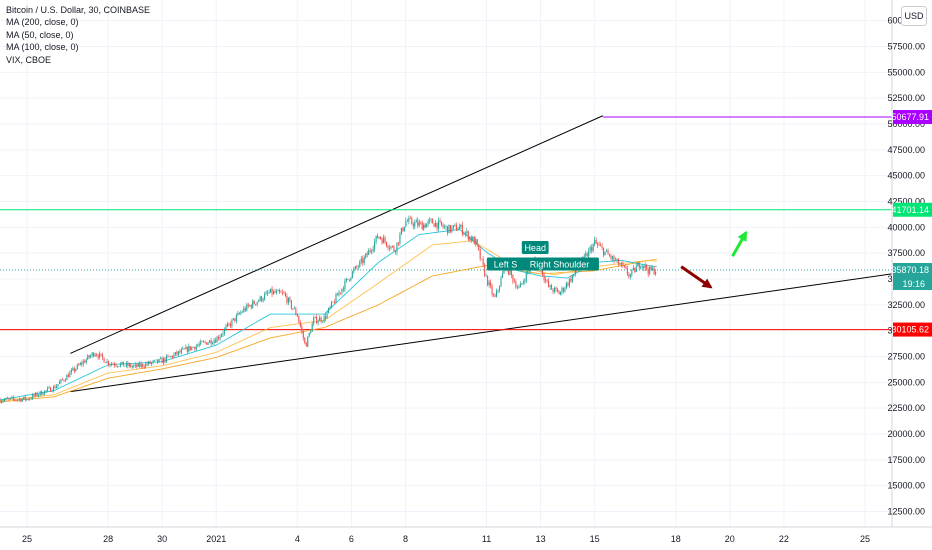 This screenshot has width=932, height=550. What do you see at coordinates (913, 284) in the screenshot?
I see `countdown-label: 19:16` at bounding box center [913, 284].